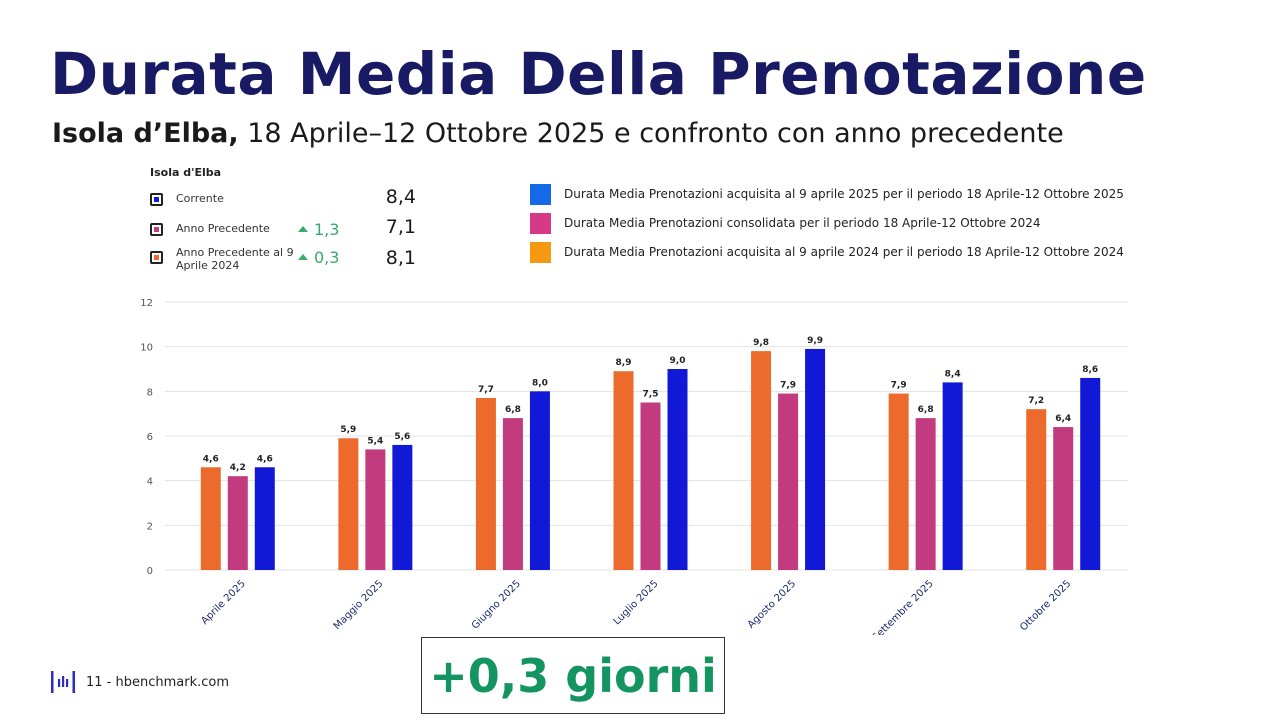 This screenshot has height=720, width=1280. I want to click on x-tick-label: Agosto 2025, so click(772, 604).